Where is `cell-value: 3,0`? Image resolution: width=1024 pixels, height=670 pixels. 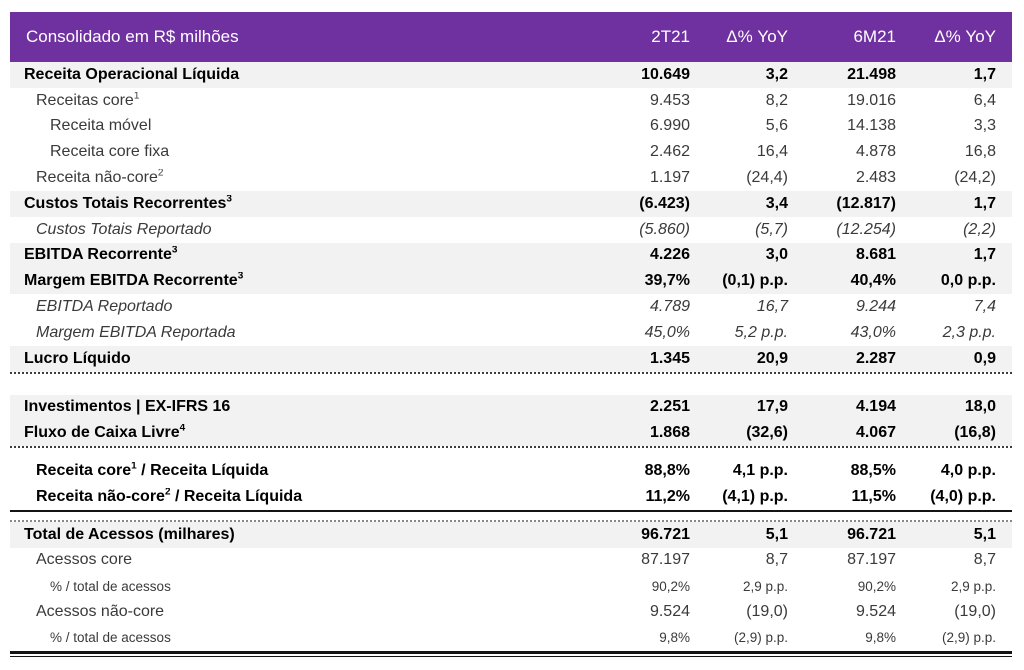 cell-value: 3,0 is located at coordinates (776, 255).